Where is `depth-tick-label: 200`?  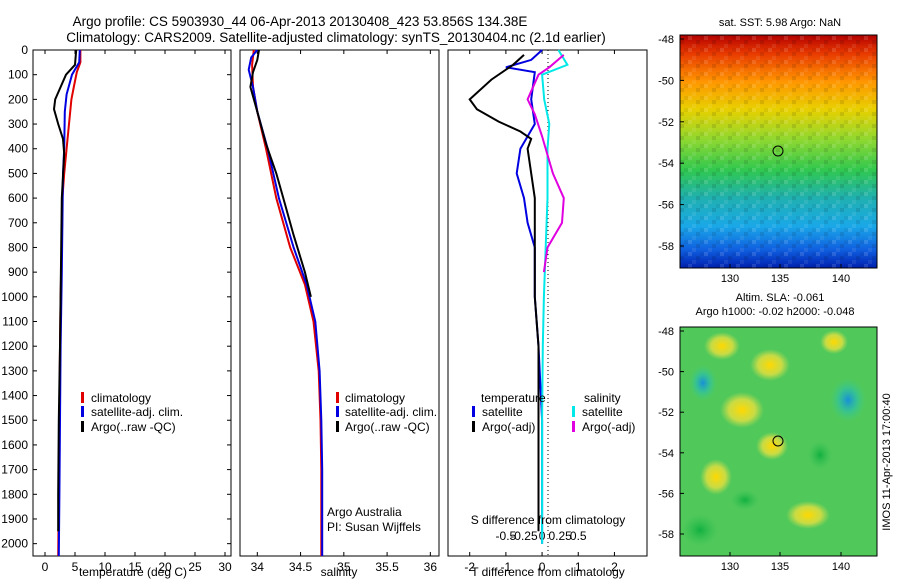 depth-tick-label: 200 is located at coordinates (18, 99).